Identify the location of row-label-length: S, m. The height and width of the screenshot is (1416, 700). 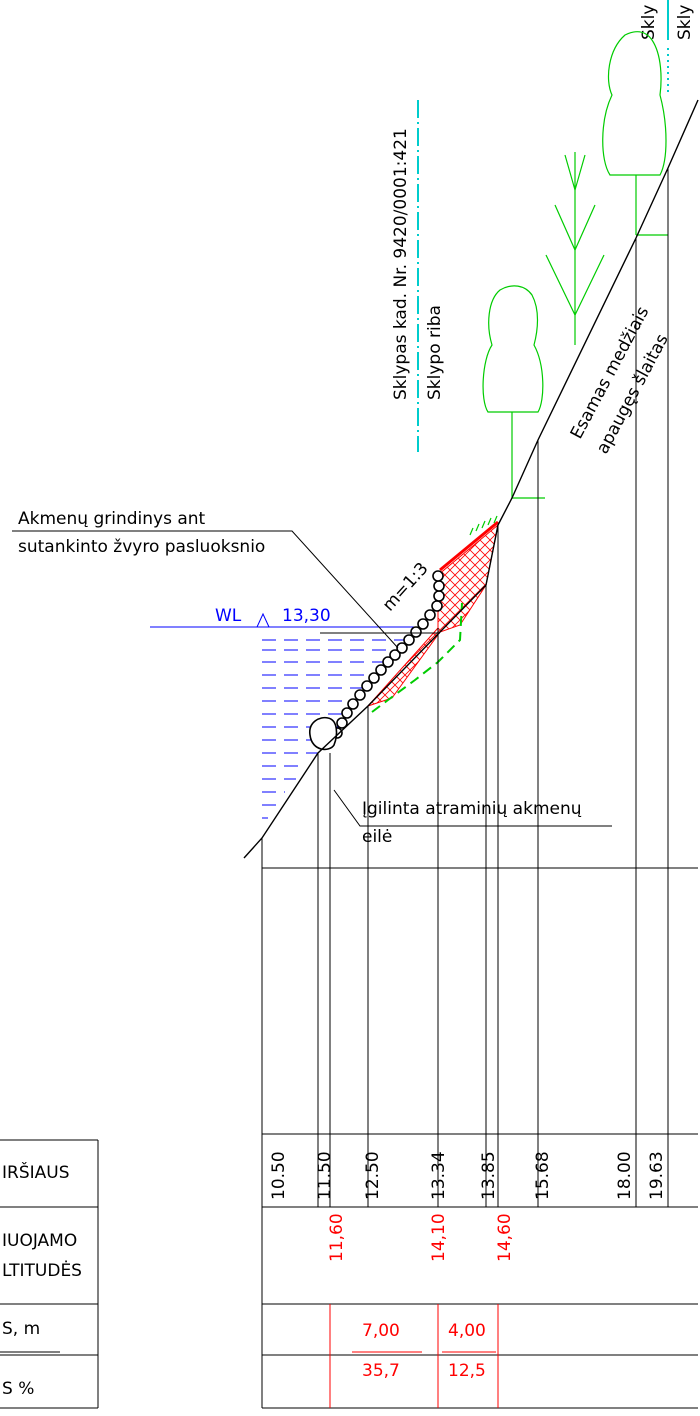
(21, 1329).